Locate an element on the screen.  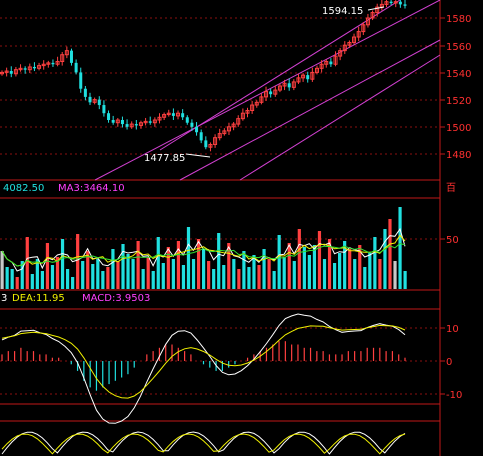
volume-unit-label: 百 is located at coordinates (451, 188).